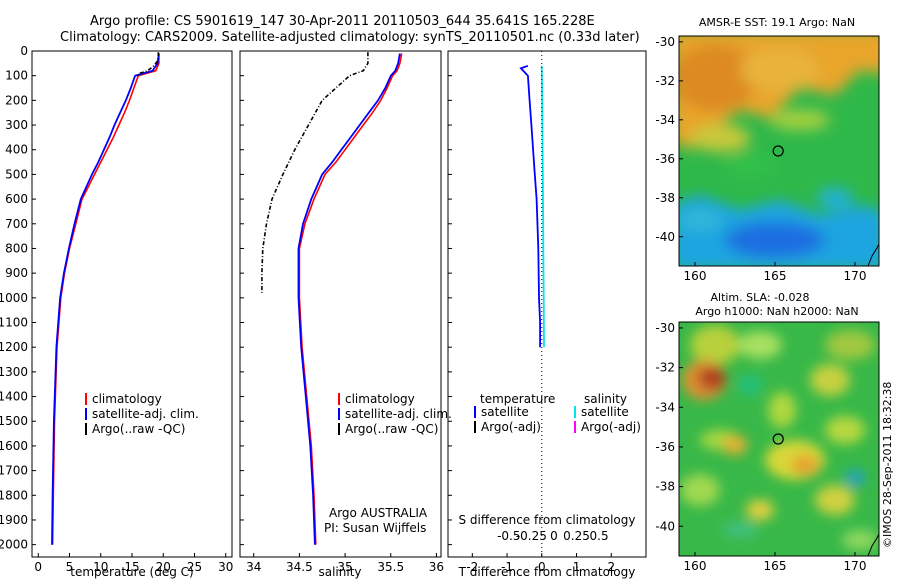  What do you see at coordinates (777, 22) in the screenshot?
I see `sst-map-title: AMSR-E SST: 19.1 Argo: NaN` at bounding box center [777, 22].